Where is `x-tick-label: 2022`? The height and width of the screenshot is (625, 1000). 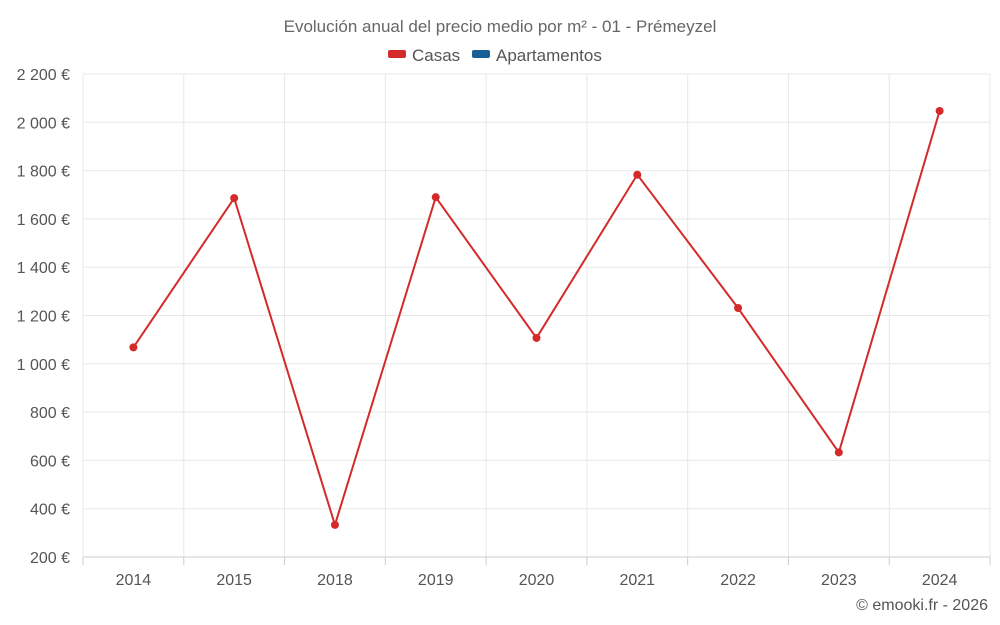
x-tick-label: 2022 is located at coordinates (738, 580).